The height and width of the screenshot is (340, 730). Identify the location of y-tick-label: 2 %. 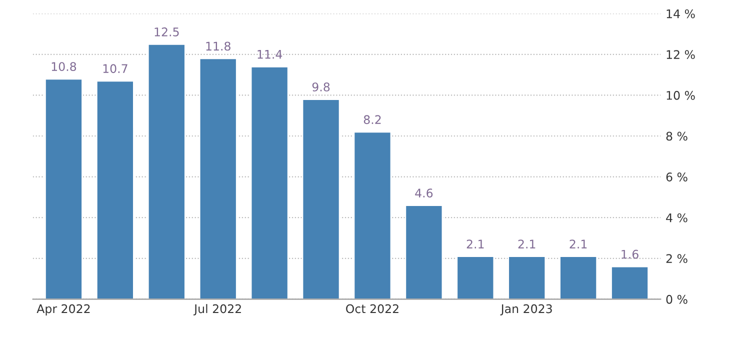
(677, 259).